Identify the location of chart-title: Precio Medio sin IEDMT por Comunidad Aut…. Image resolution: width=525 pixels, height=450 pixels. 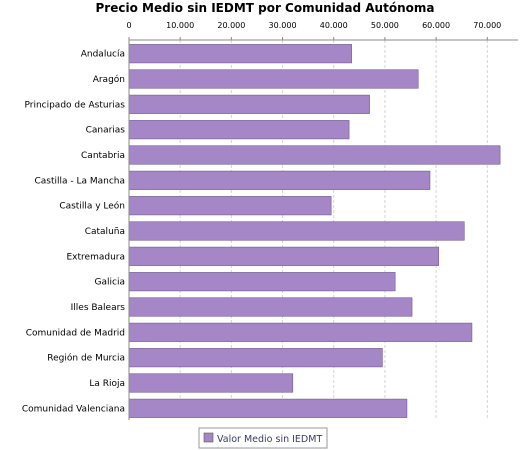
(265, 8).